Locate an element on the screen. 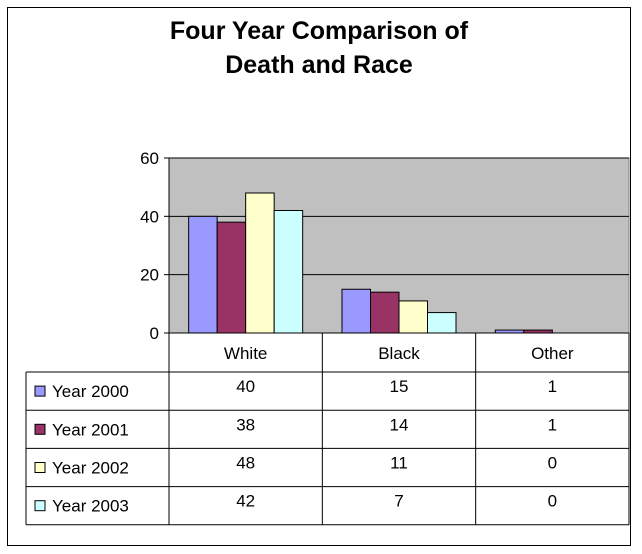  chart-title-line-1: Four Year Comparison of is located at coordinates (319, 31).